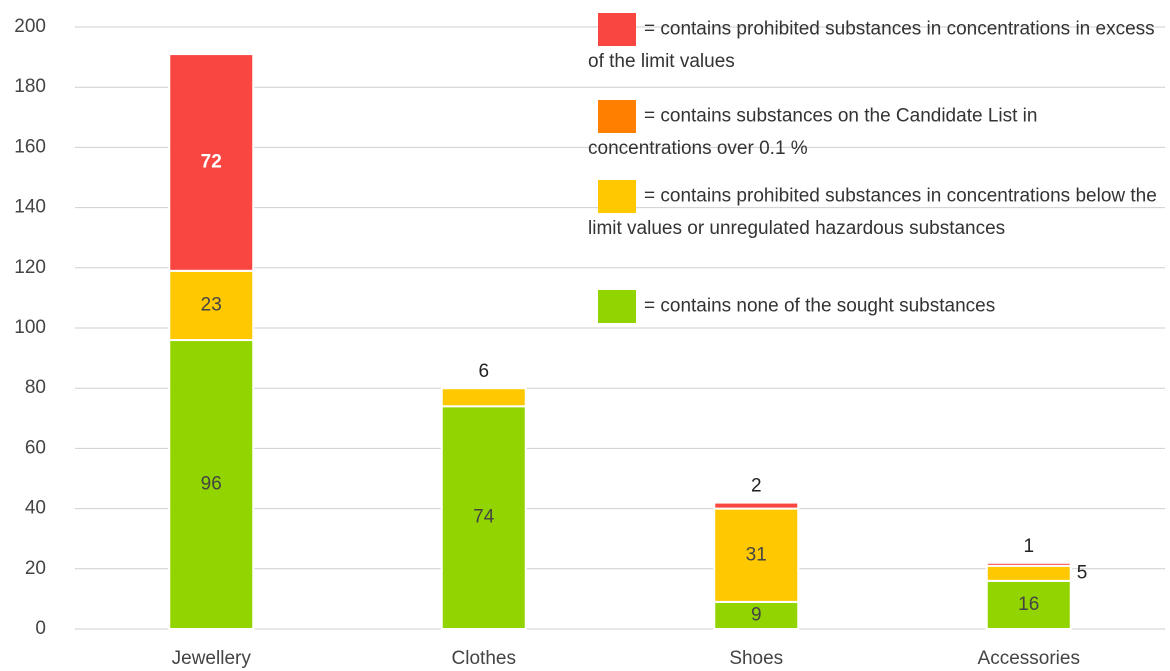 The width and height of the screenshot is (1170, 671). What do you see at coordinates (1082, 572) in the screenshot?
I see `data-label: 5` at bounding box center [1082, 572].